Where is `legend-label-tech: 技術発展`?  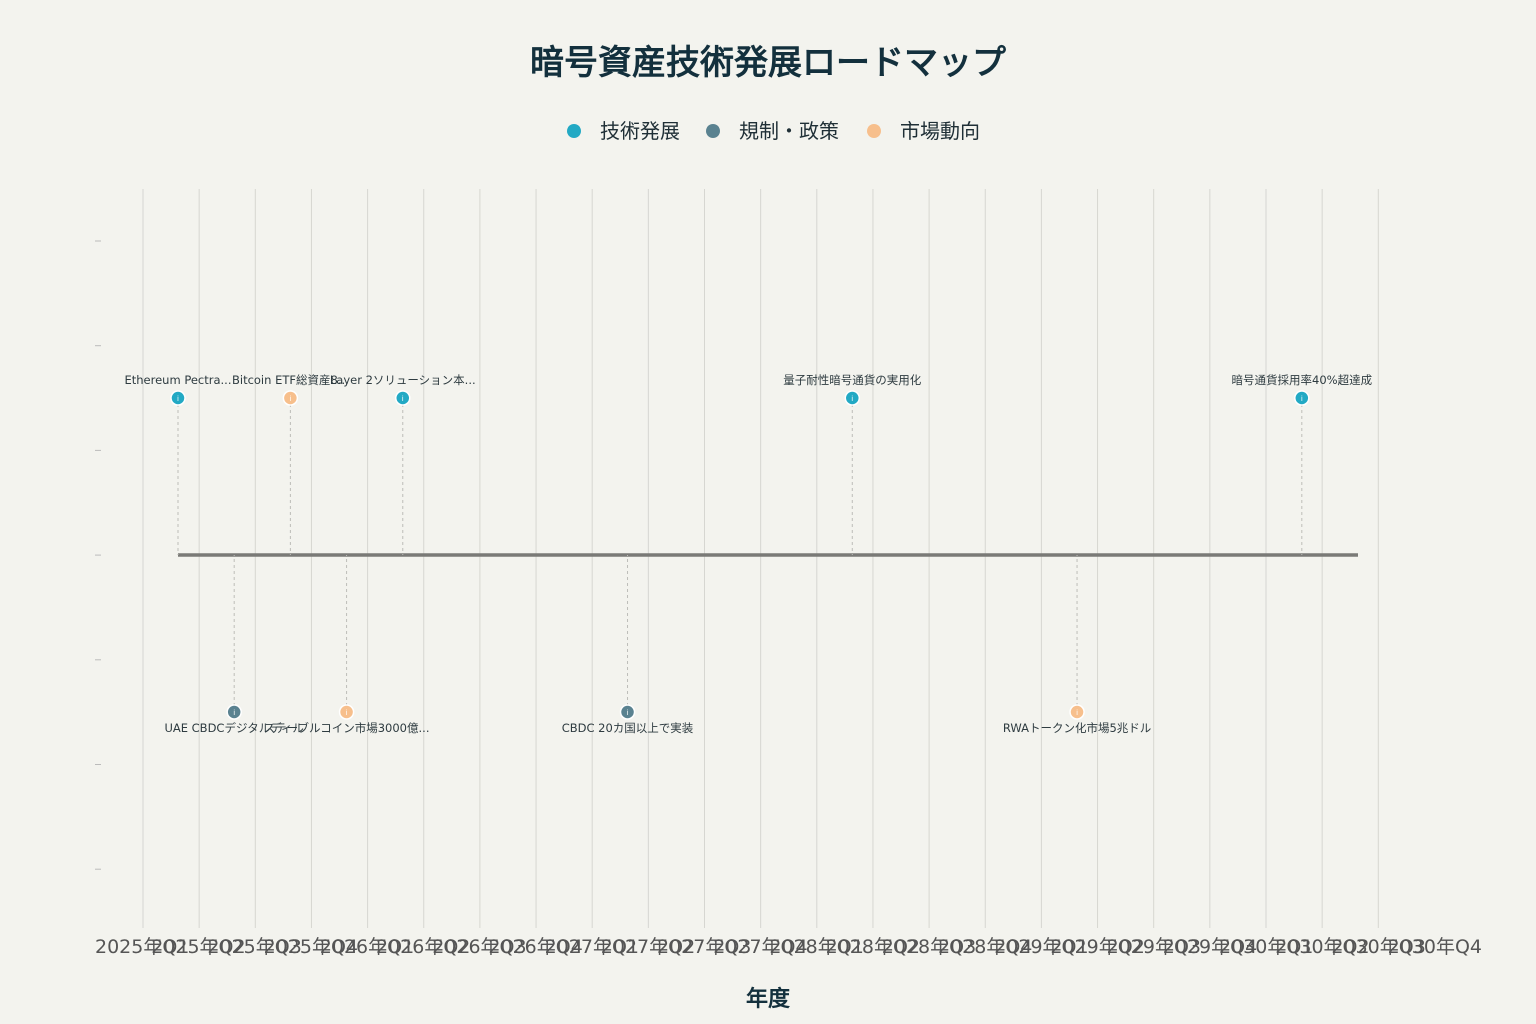
legend-label-tech: 技術発展 is located at coordinates (640, 131).